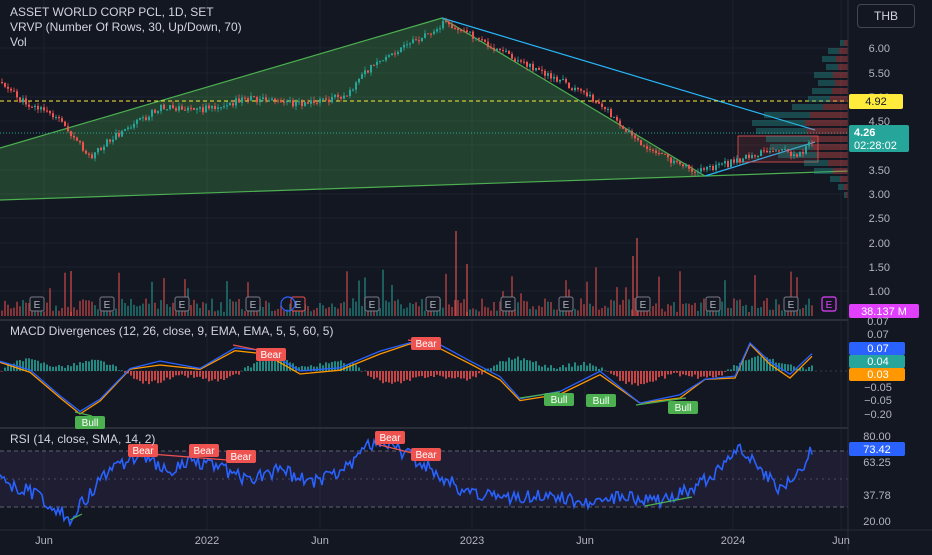 Image resolution: width=932 pixels, height=555 pixels. What do you see at coordinates (466, 538) in the screenshot?
I see `time-axis: Jun 2022 Jun 2023 Jun 2024 Jun` at bounding box center [466, 538].